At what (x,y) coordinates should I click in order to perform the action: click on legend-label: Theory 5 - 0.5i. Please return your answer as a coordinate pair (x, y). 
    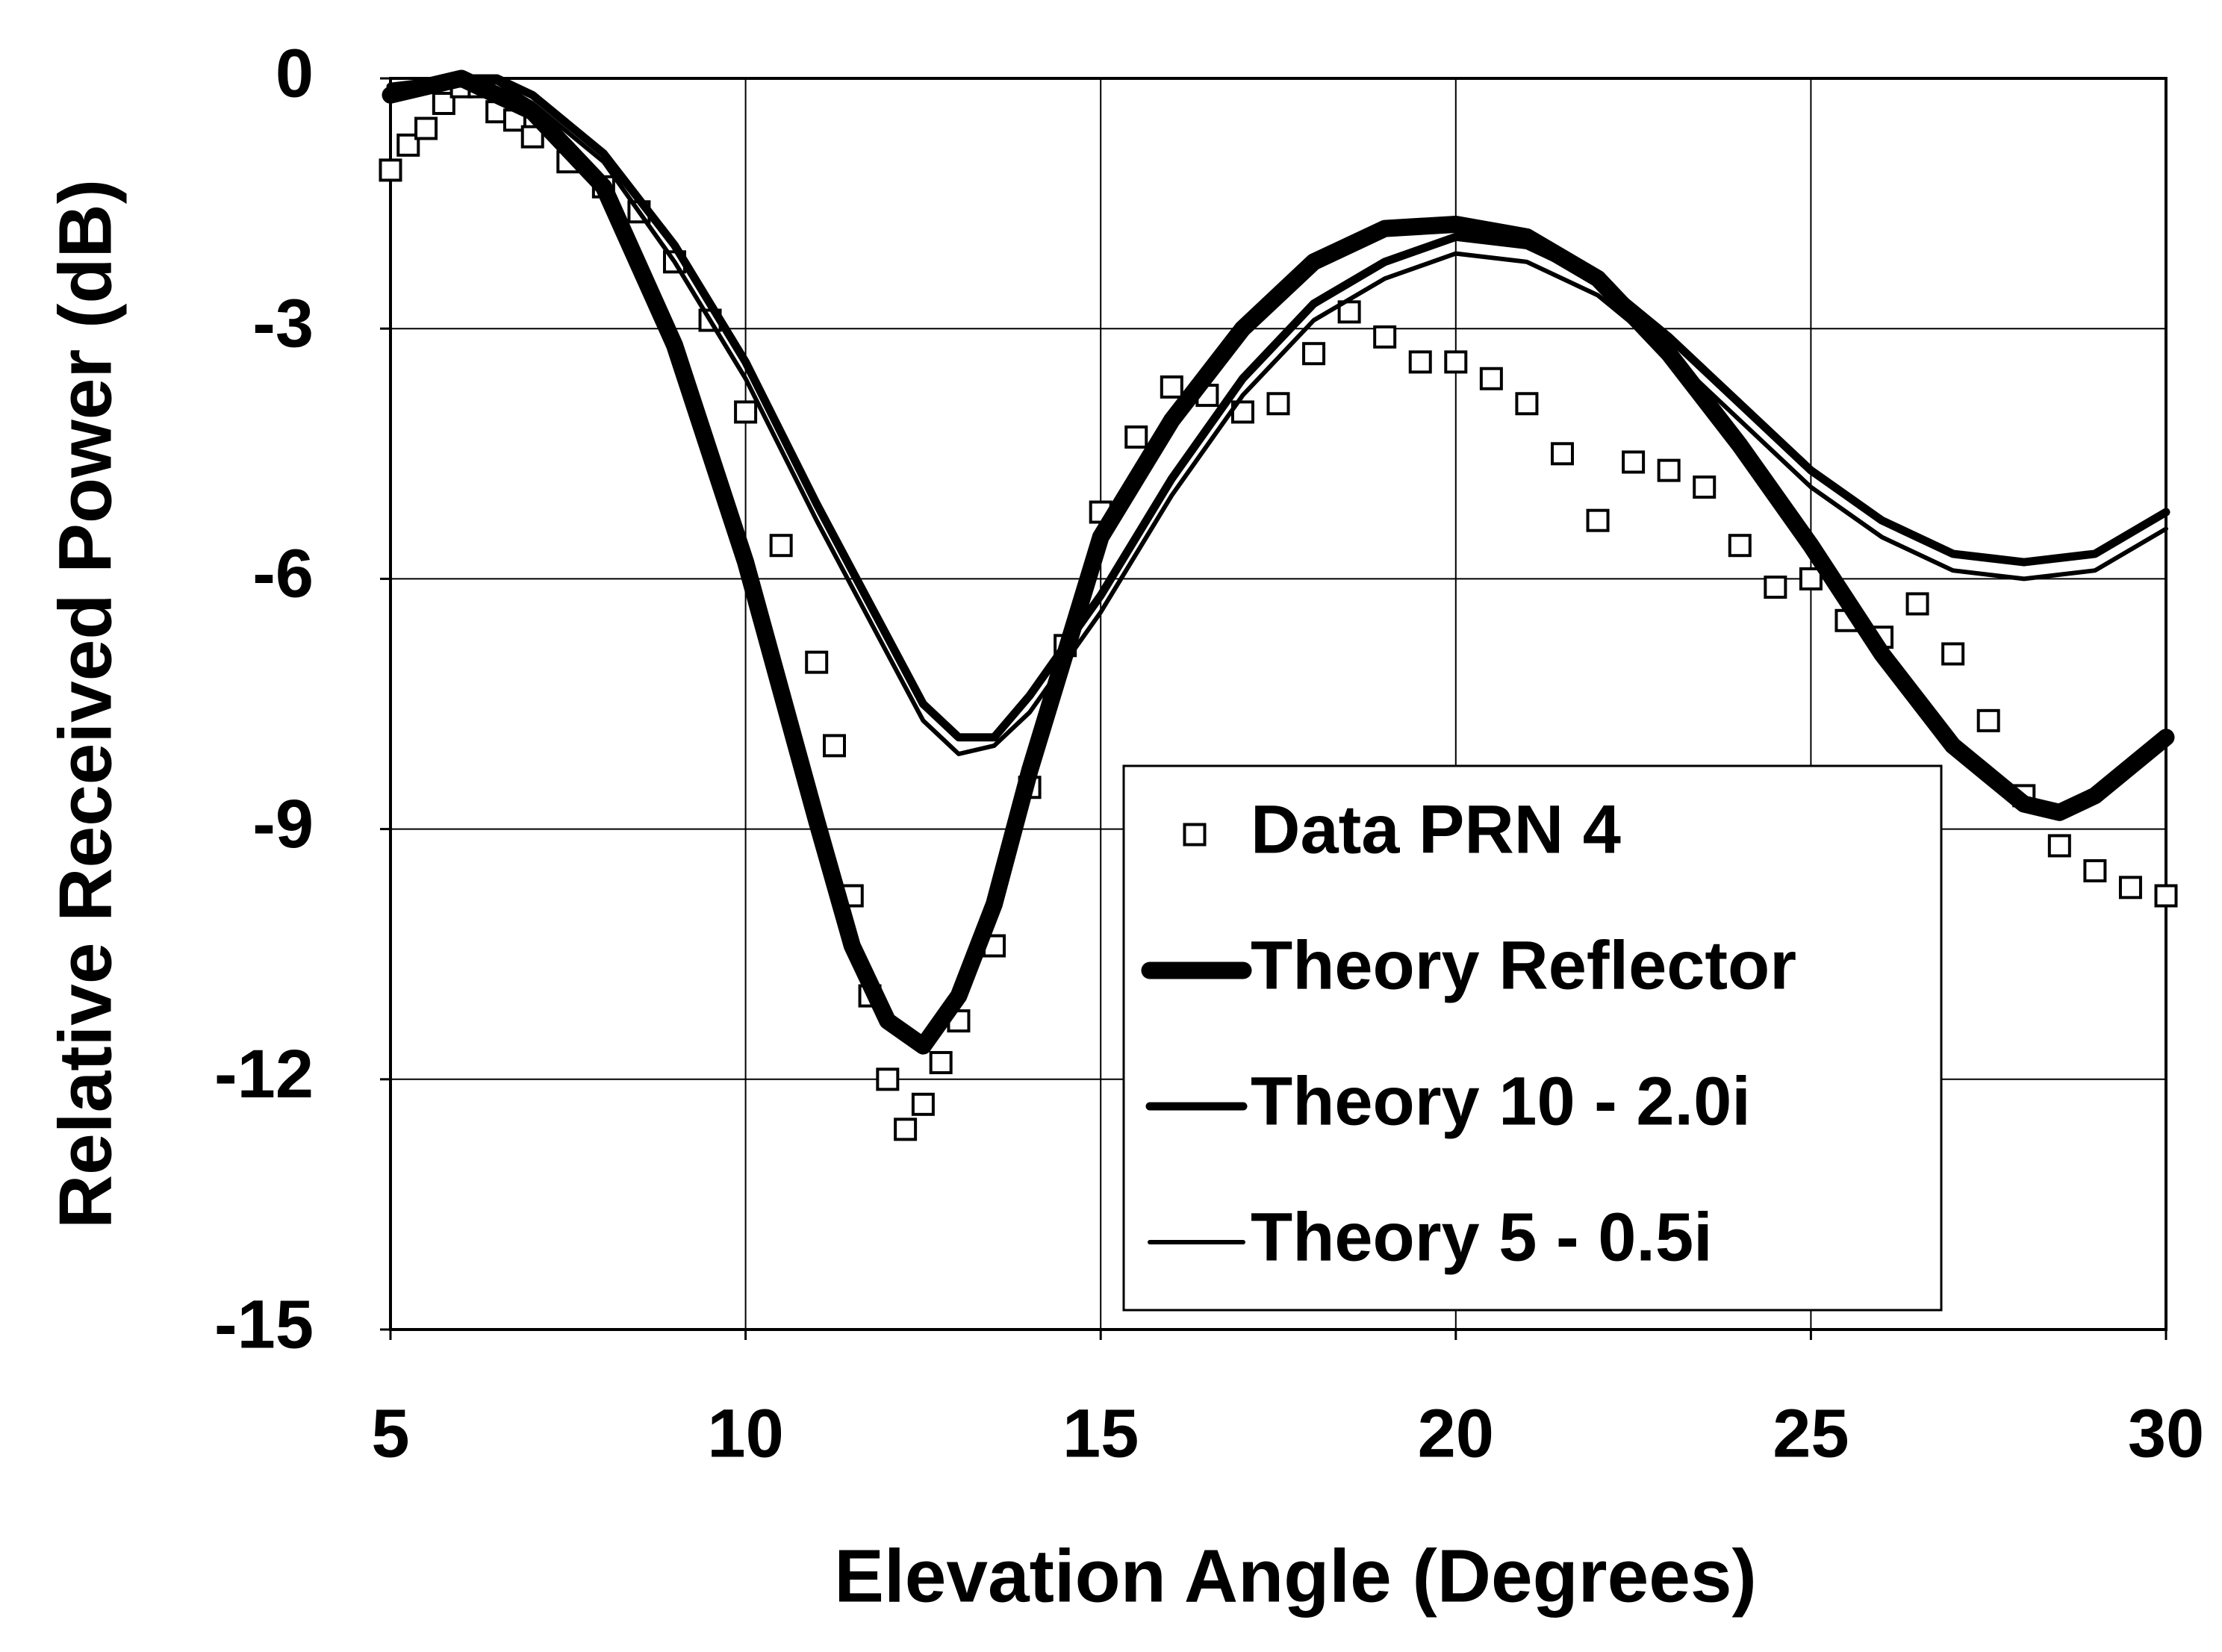
    Looking at the image, I should click on (1482, 1237).